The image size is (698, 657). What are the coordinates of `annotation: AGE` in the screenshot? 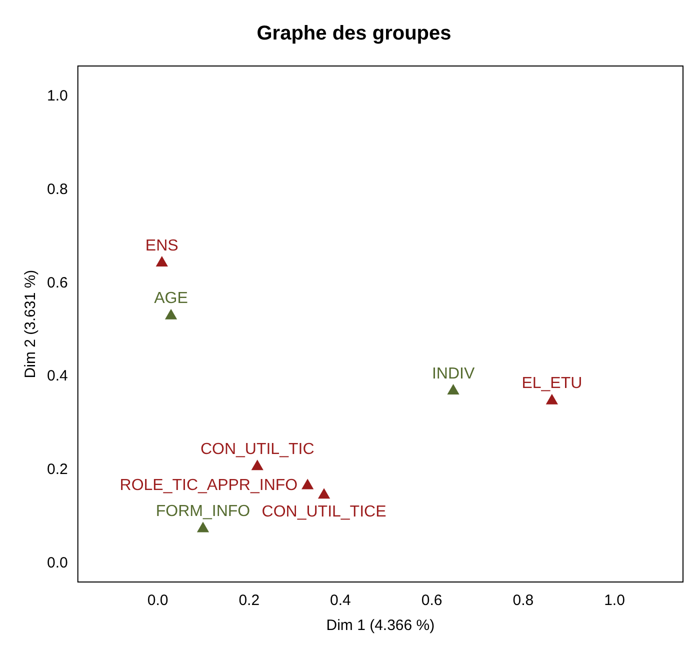 It's located at (171, 299).